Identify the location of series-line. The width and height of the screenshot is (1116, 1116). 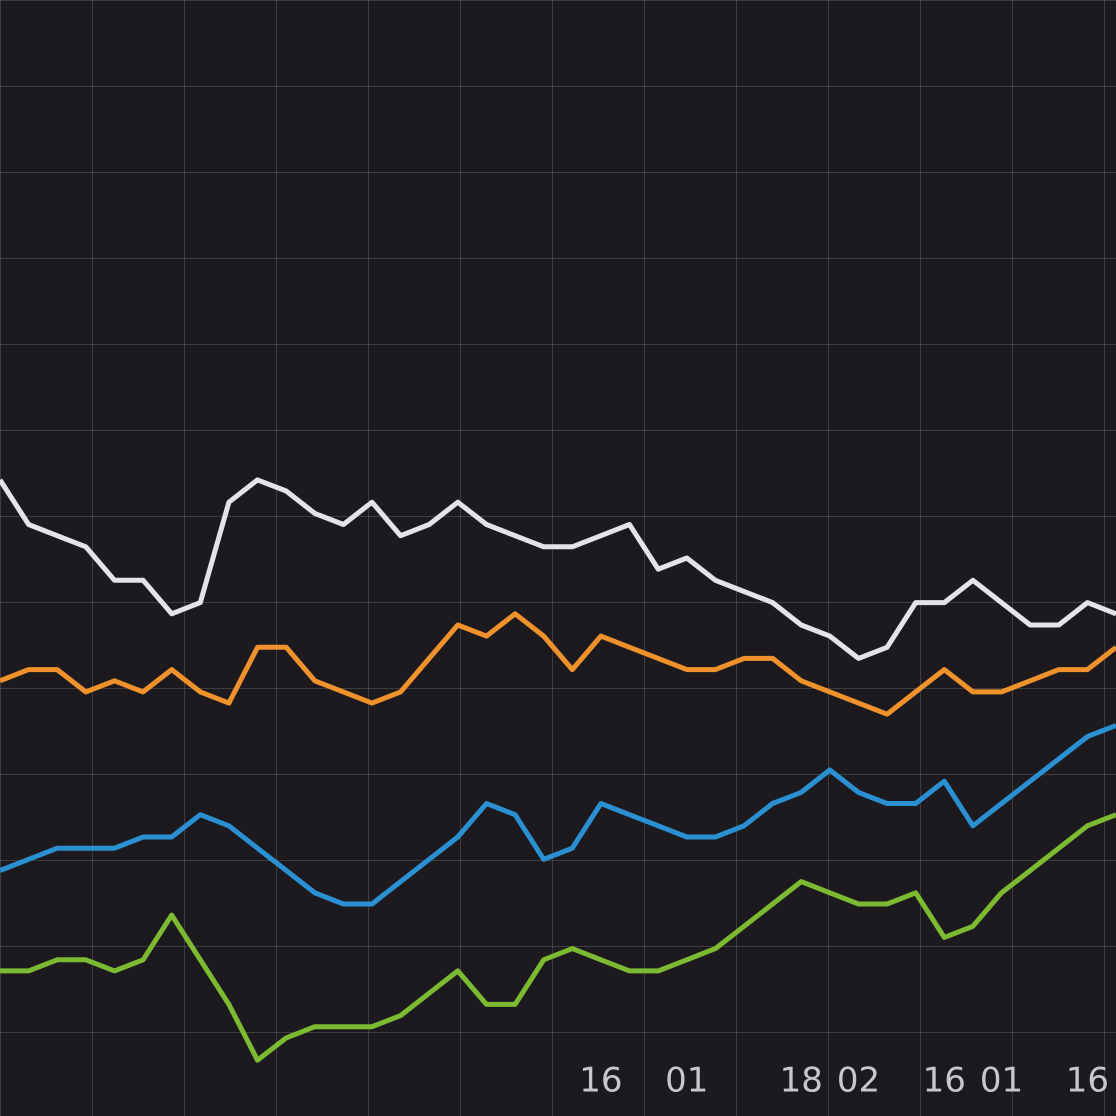
(558, 664).